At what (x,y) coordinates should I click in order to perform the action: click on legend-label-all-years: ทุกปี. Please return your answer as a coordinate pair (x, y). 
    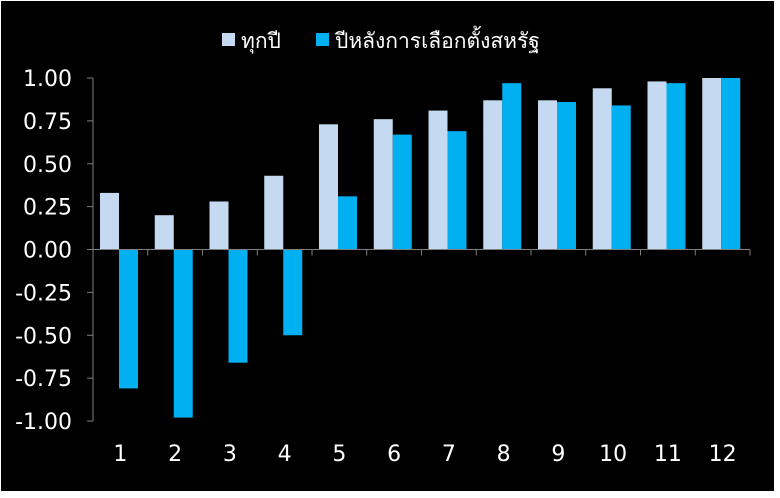
    Looking at the image, I should click on (261, 41).